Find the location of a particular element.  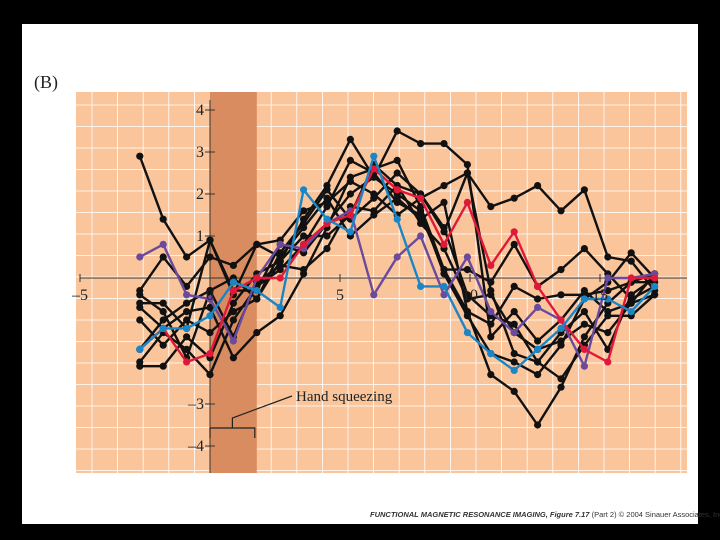

x-tick-label: 5 is located at coordinates (340, 295).